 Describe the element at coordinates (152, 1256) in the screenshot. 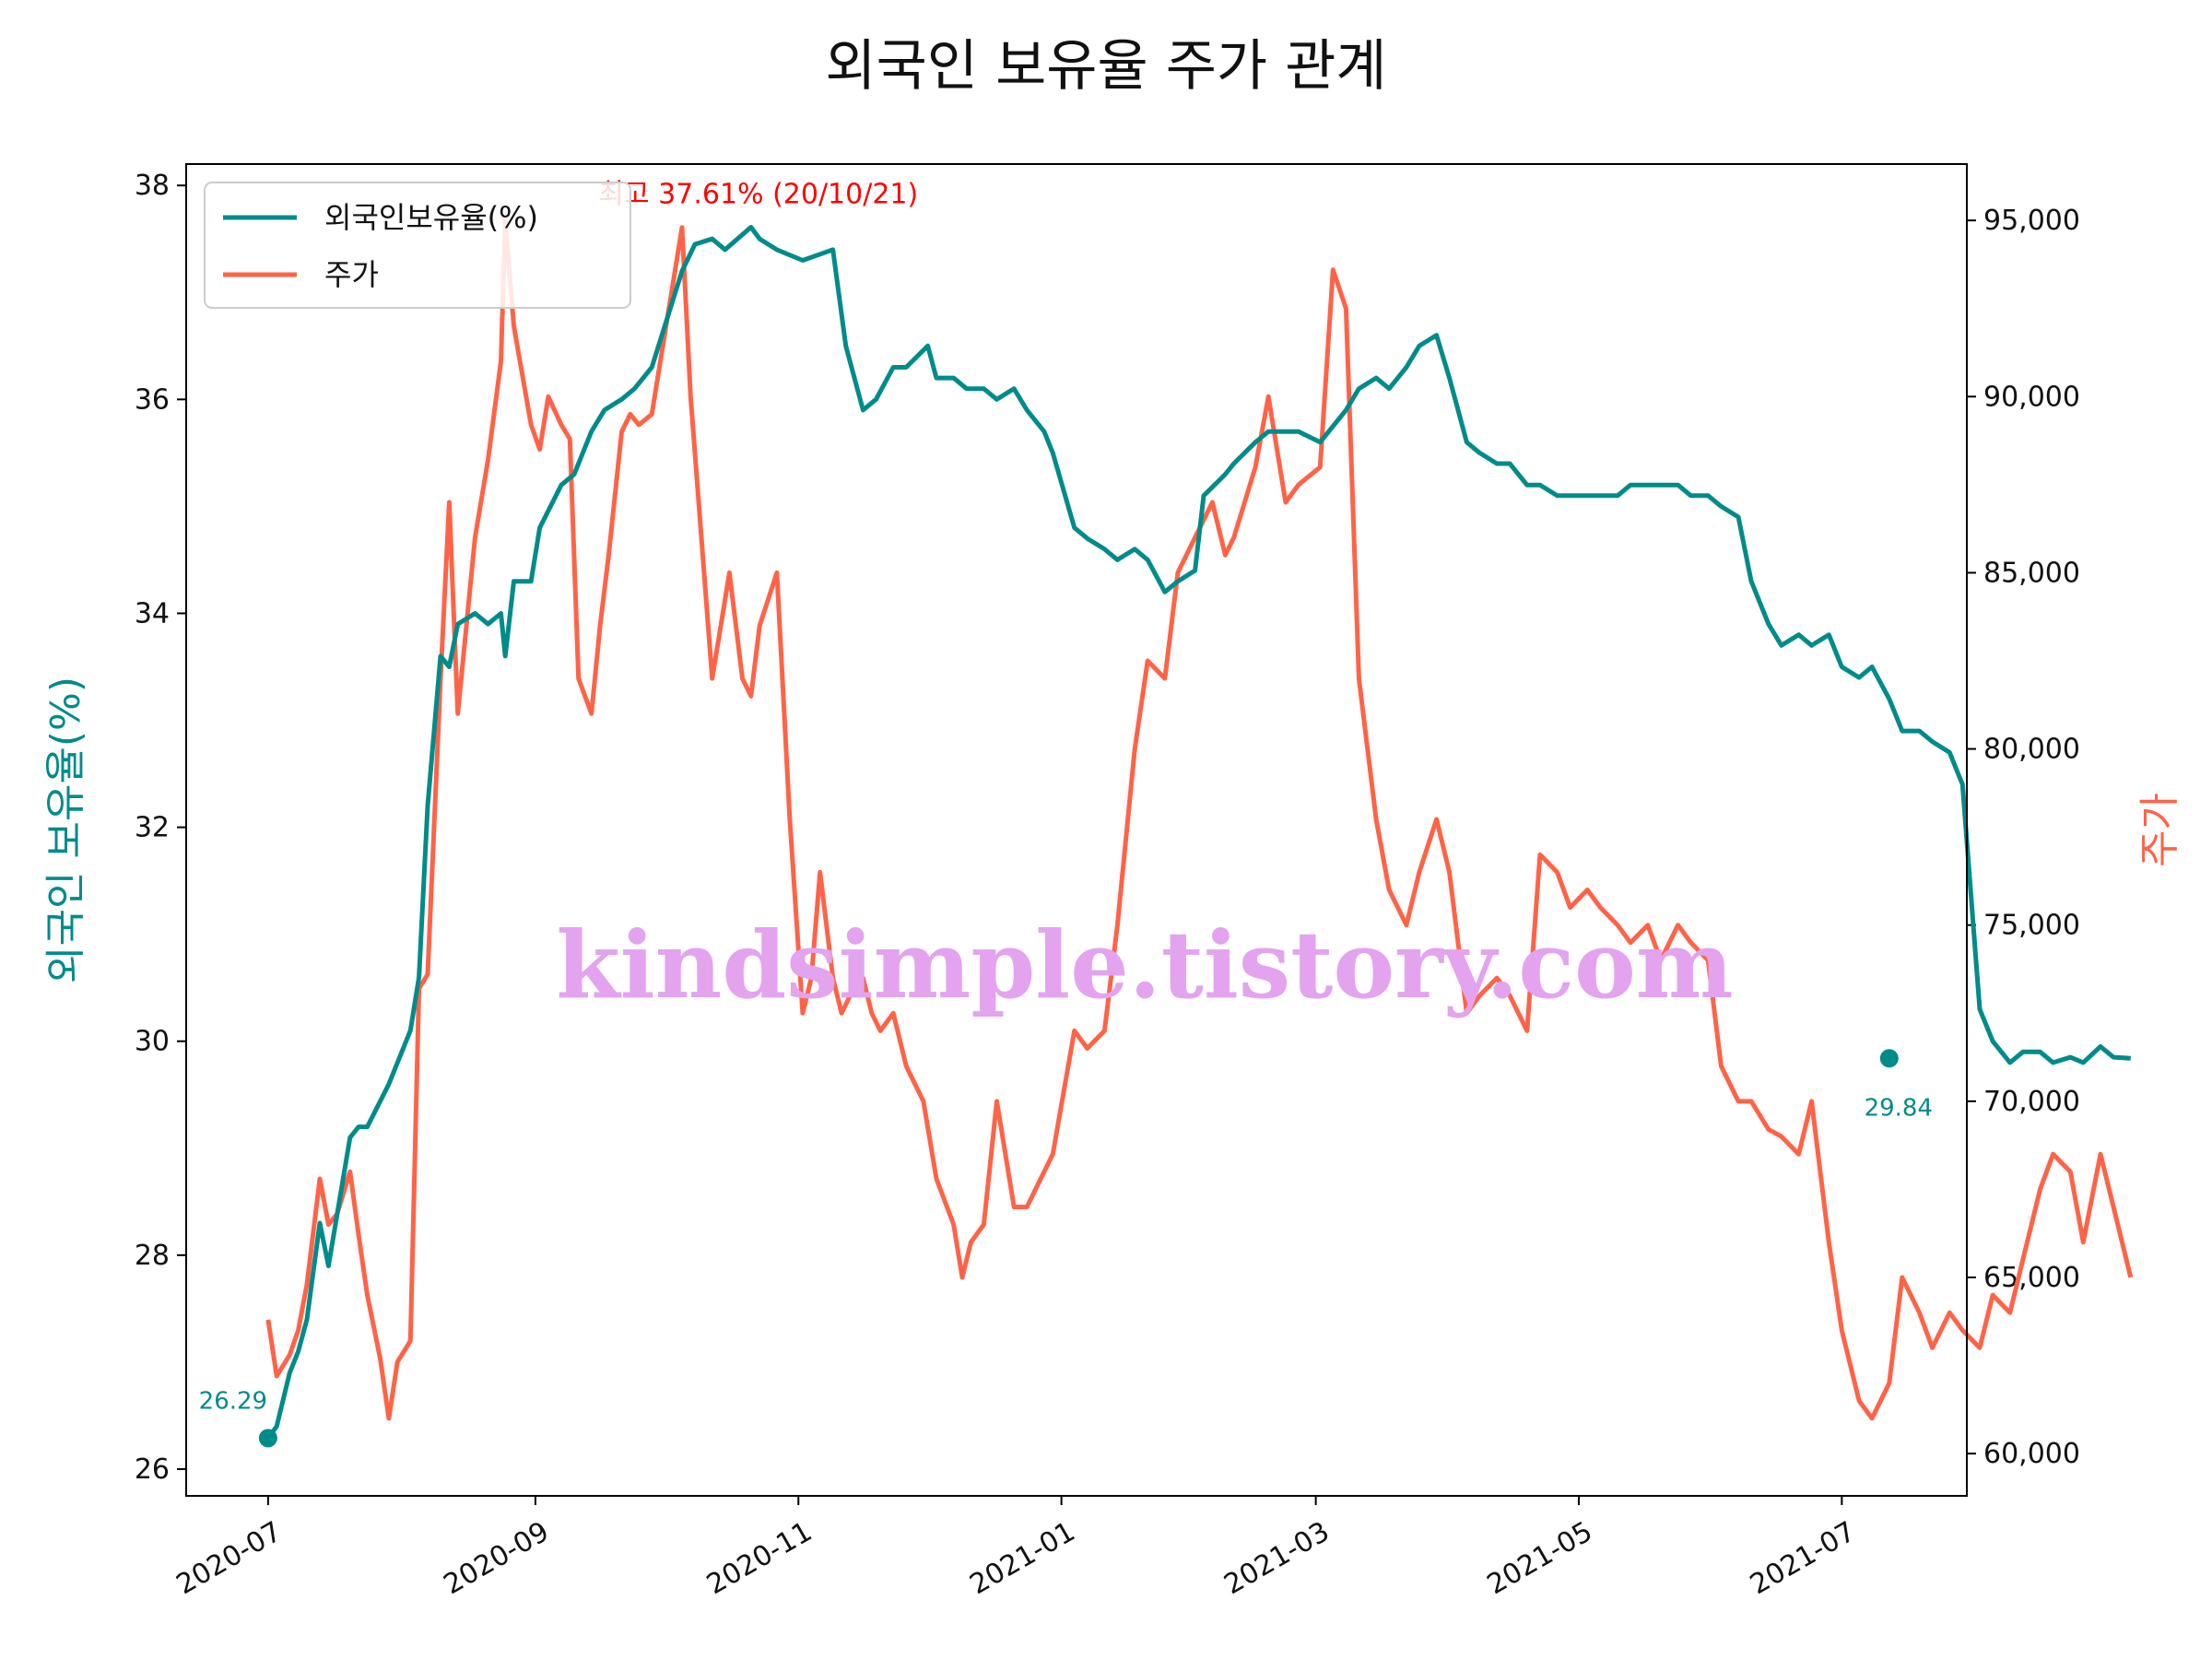

I see `y-left-tick-label: 28` at that location.